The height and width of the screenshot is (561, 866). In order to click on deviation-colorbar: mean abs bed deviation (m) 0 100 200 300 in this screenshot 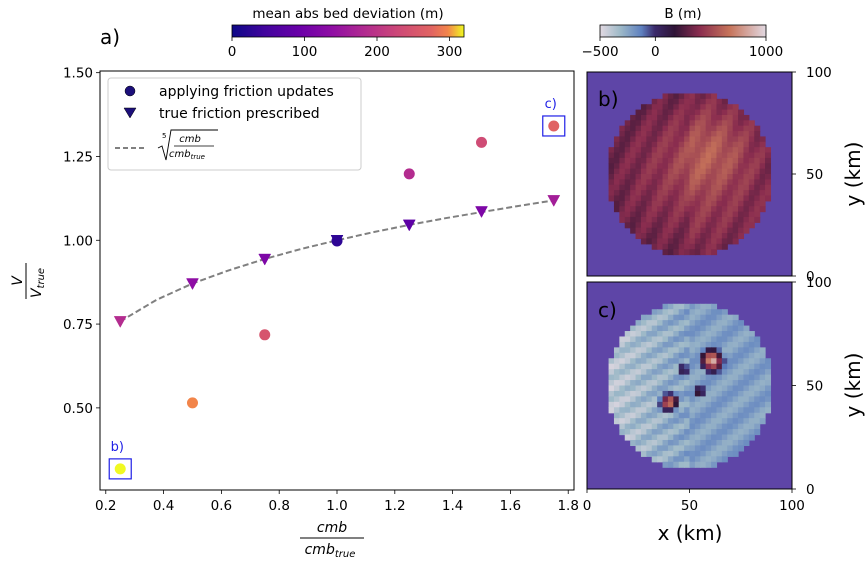, I will do `click(346, 33)`.